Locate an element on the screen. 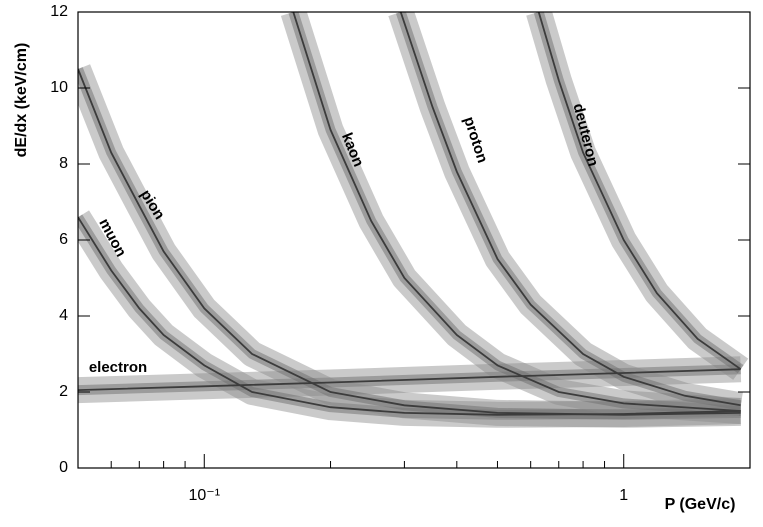 This screenshot has width=763, height=527. y-tick-label: 0 is located at coordinates (63, 467).